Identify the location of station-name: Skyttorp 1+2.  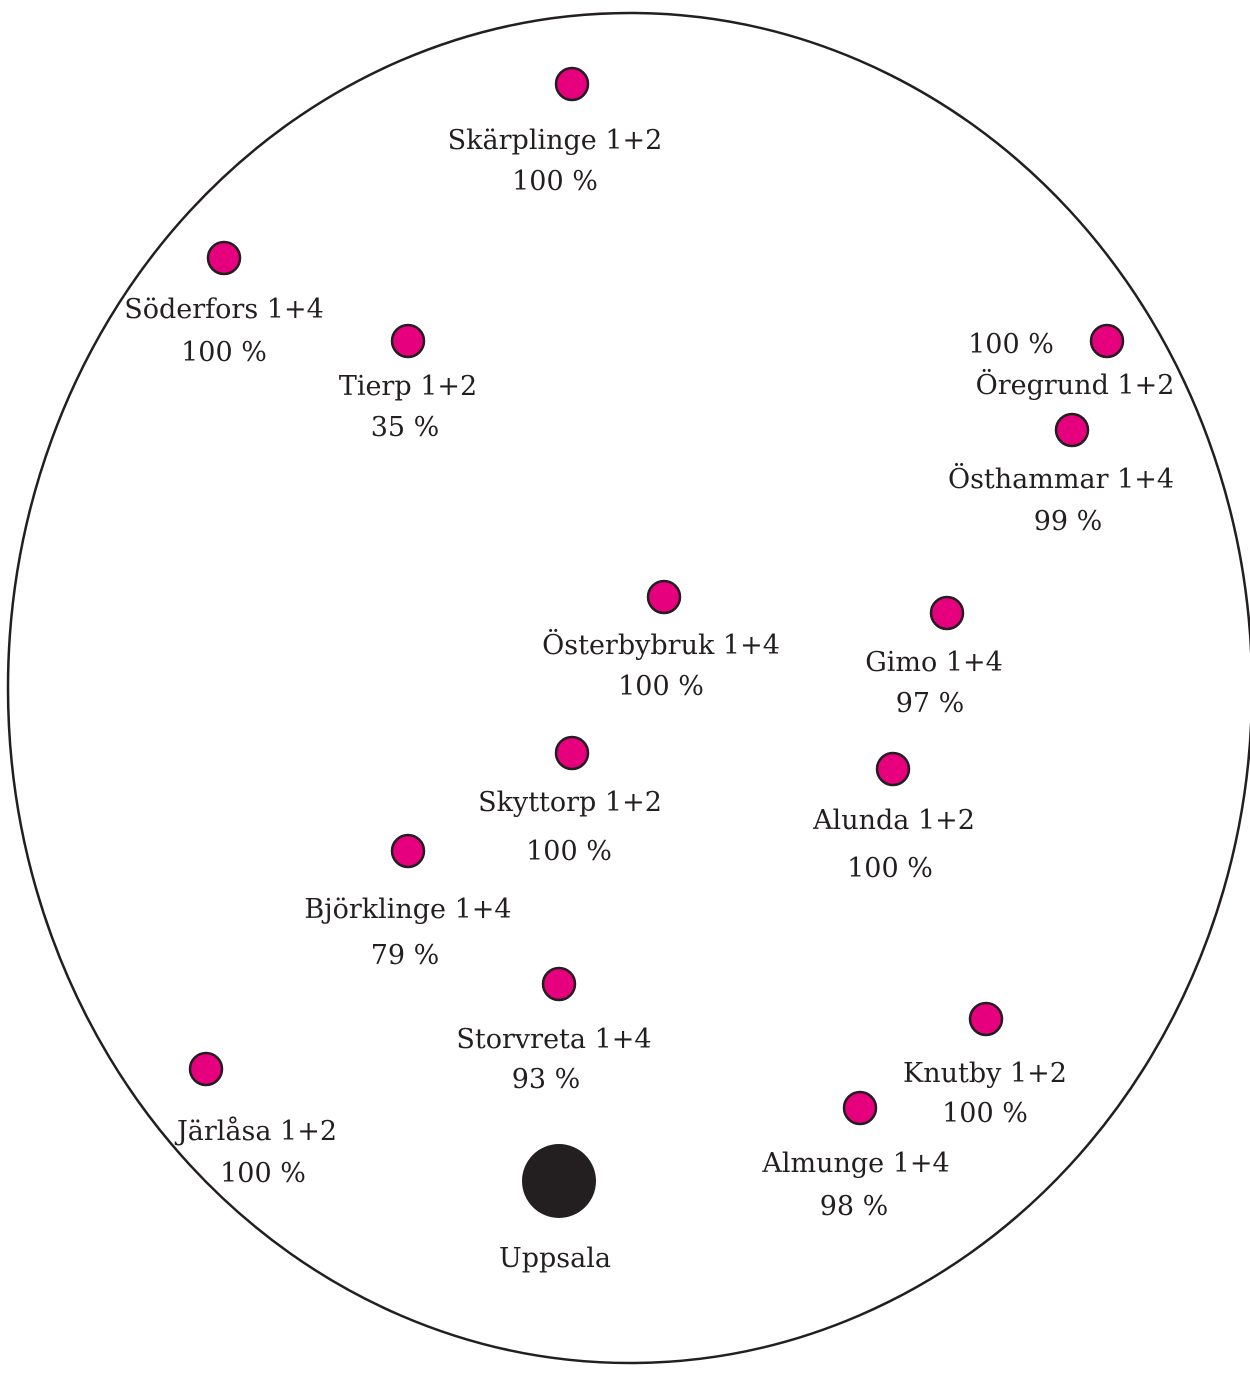
(570, 802).